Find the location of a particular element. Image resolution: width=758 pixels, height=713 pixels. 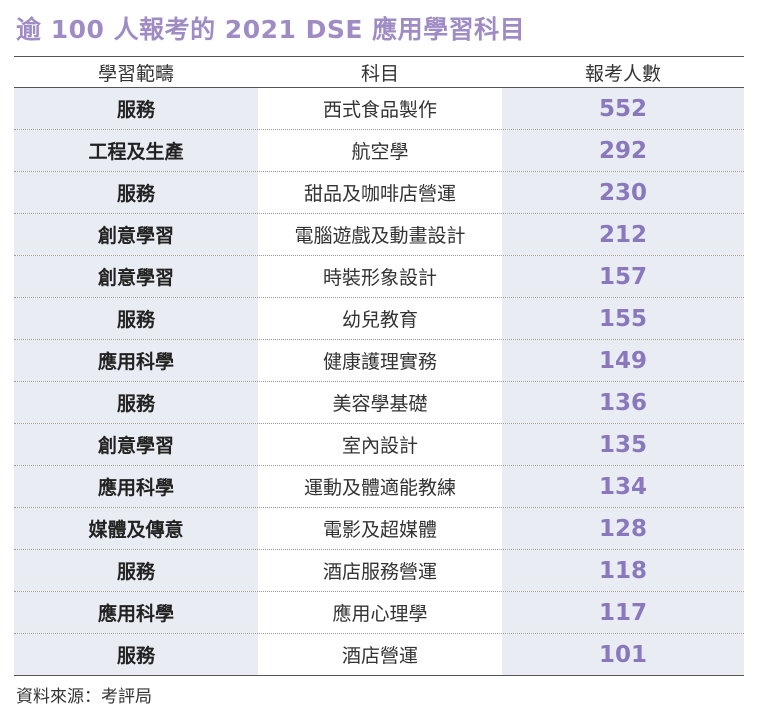

table-row: 服務 幼兒教育 155 is located at coordinates (379, 319).